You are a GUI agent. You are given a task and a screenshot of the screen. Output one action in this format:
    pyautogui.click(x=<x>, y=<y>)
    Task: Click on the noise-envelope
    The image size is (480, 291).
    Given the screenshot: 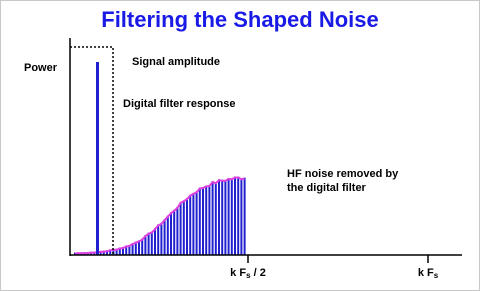 What is the action you would take?
    pyautogui.click(x=159, y=215)
    